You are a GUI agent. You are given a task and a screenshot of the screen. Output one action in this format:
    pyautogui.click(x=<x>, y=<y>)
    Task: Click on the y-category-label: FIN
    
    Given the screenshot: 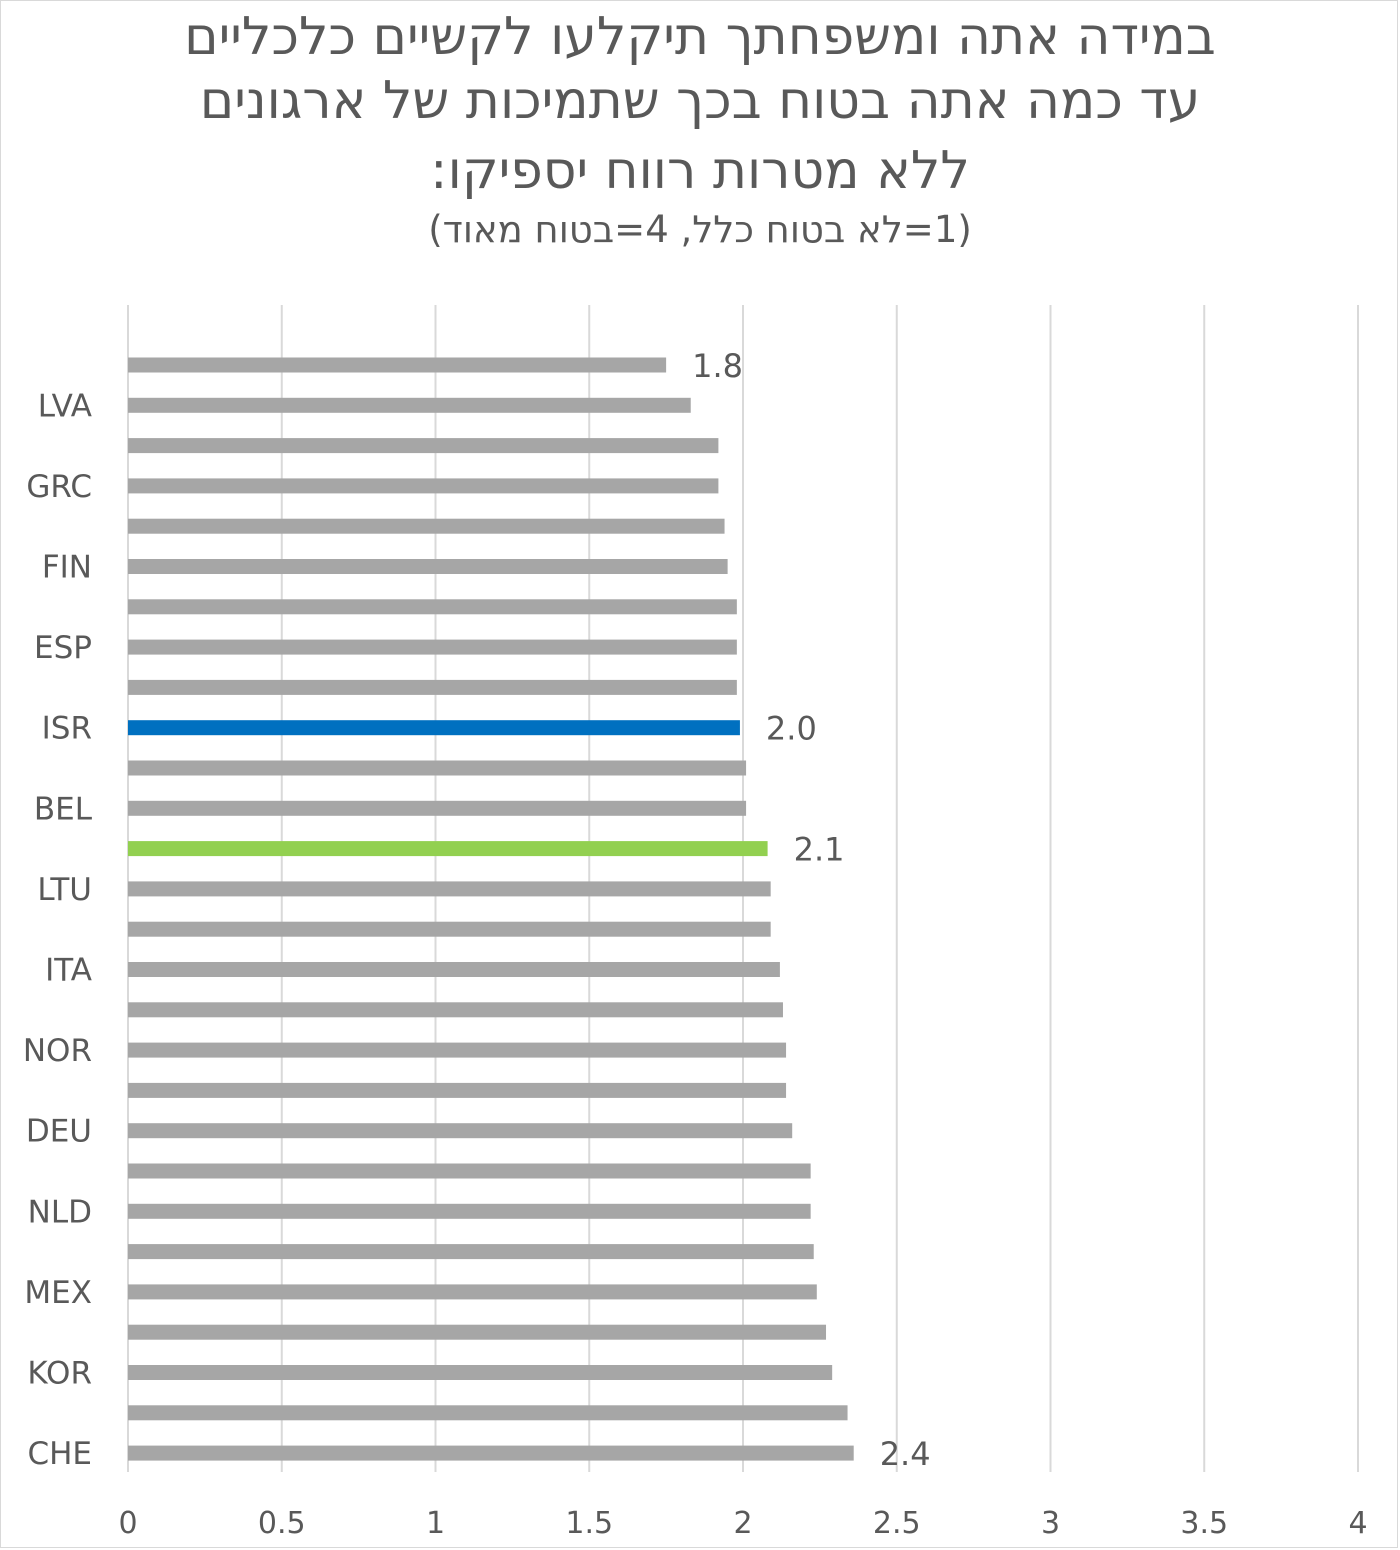 What is the action you would take?
    pyautogui.click(x=67, y=568)
    